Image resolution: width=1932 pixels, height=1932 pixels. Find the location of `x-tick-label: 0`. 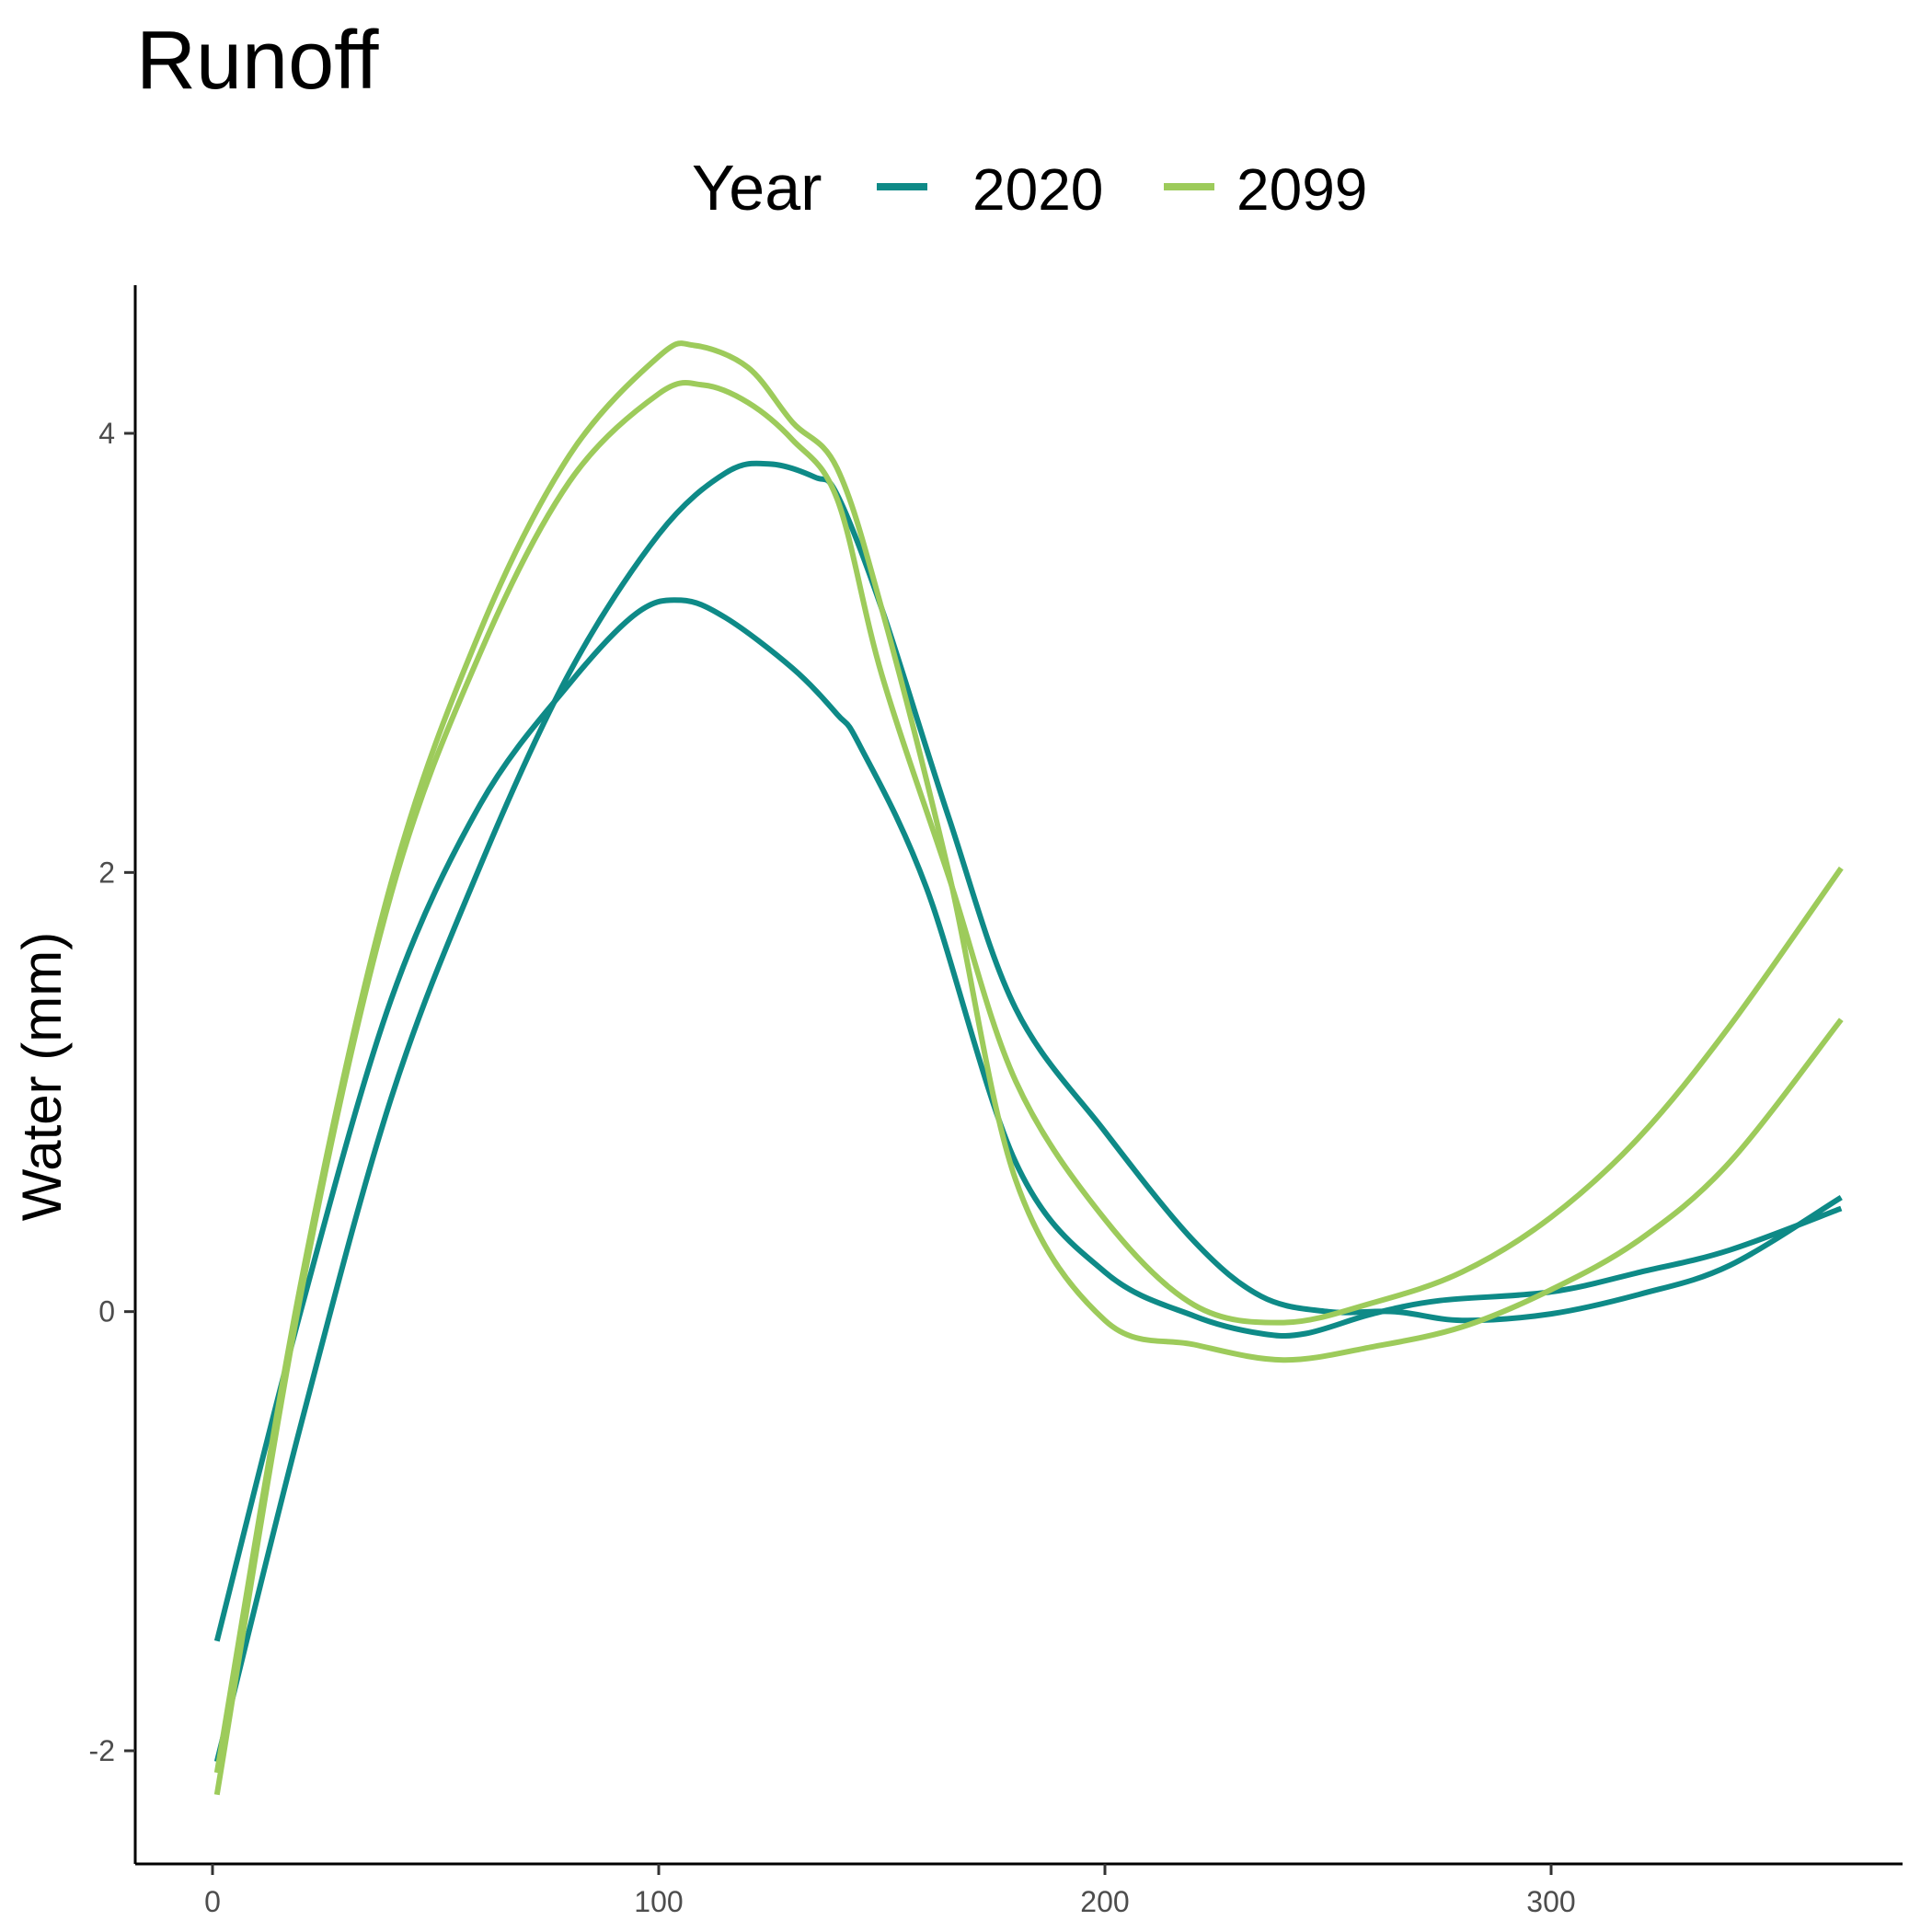

x-tick-label: 0 is located at coordinates (212, 1901).